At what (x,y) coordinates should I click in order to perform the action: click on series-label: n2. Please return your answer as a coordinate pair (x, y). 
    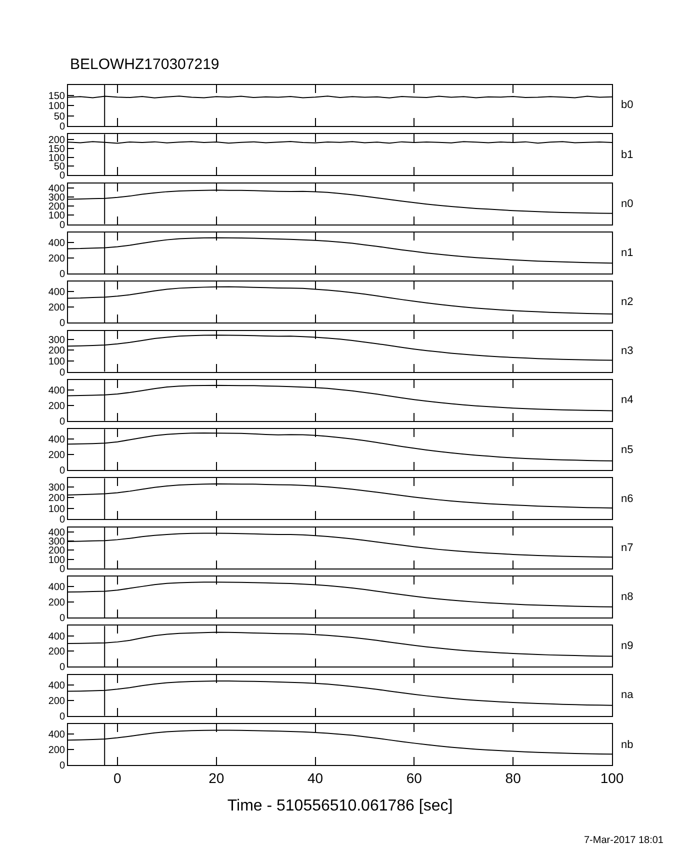
    Looking at the image, I should click on (627, 302).